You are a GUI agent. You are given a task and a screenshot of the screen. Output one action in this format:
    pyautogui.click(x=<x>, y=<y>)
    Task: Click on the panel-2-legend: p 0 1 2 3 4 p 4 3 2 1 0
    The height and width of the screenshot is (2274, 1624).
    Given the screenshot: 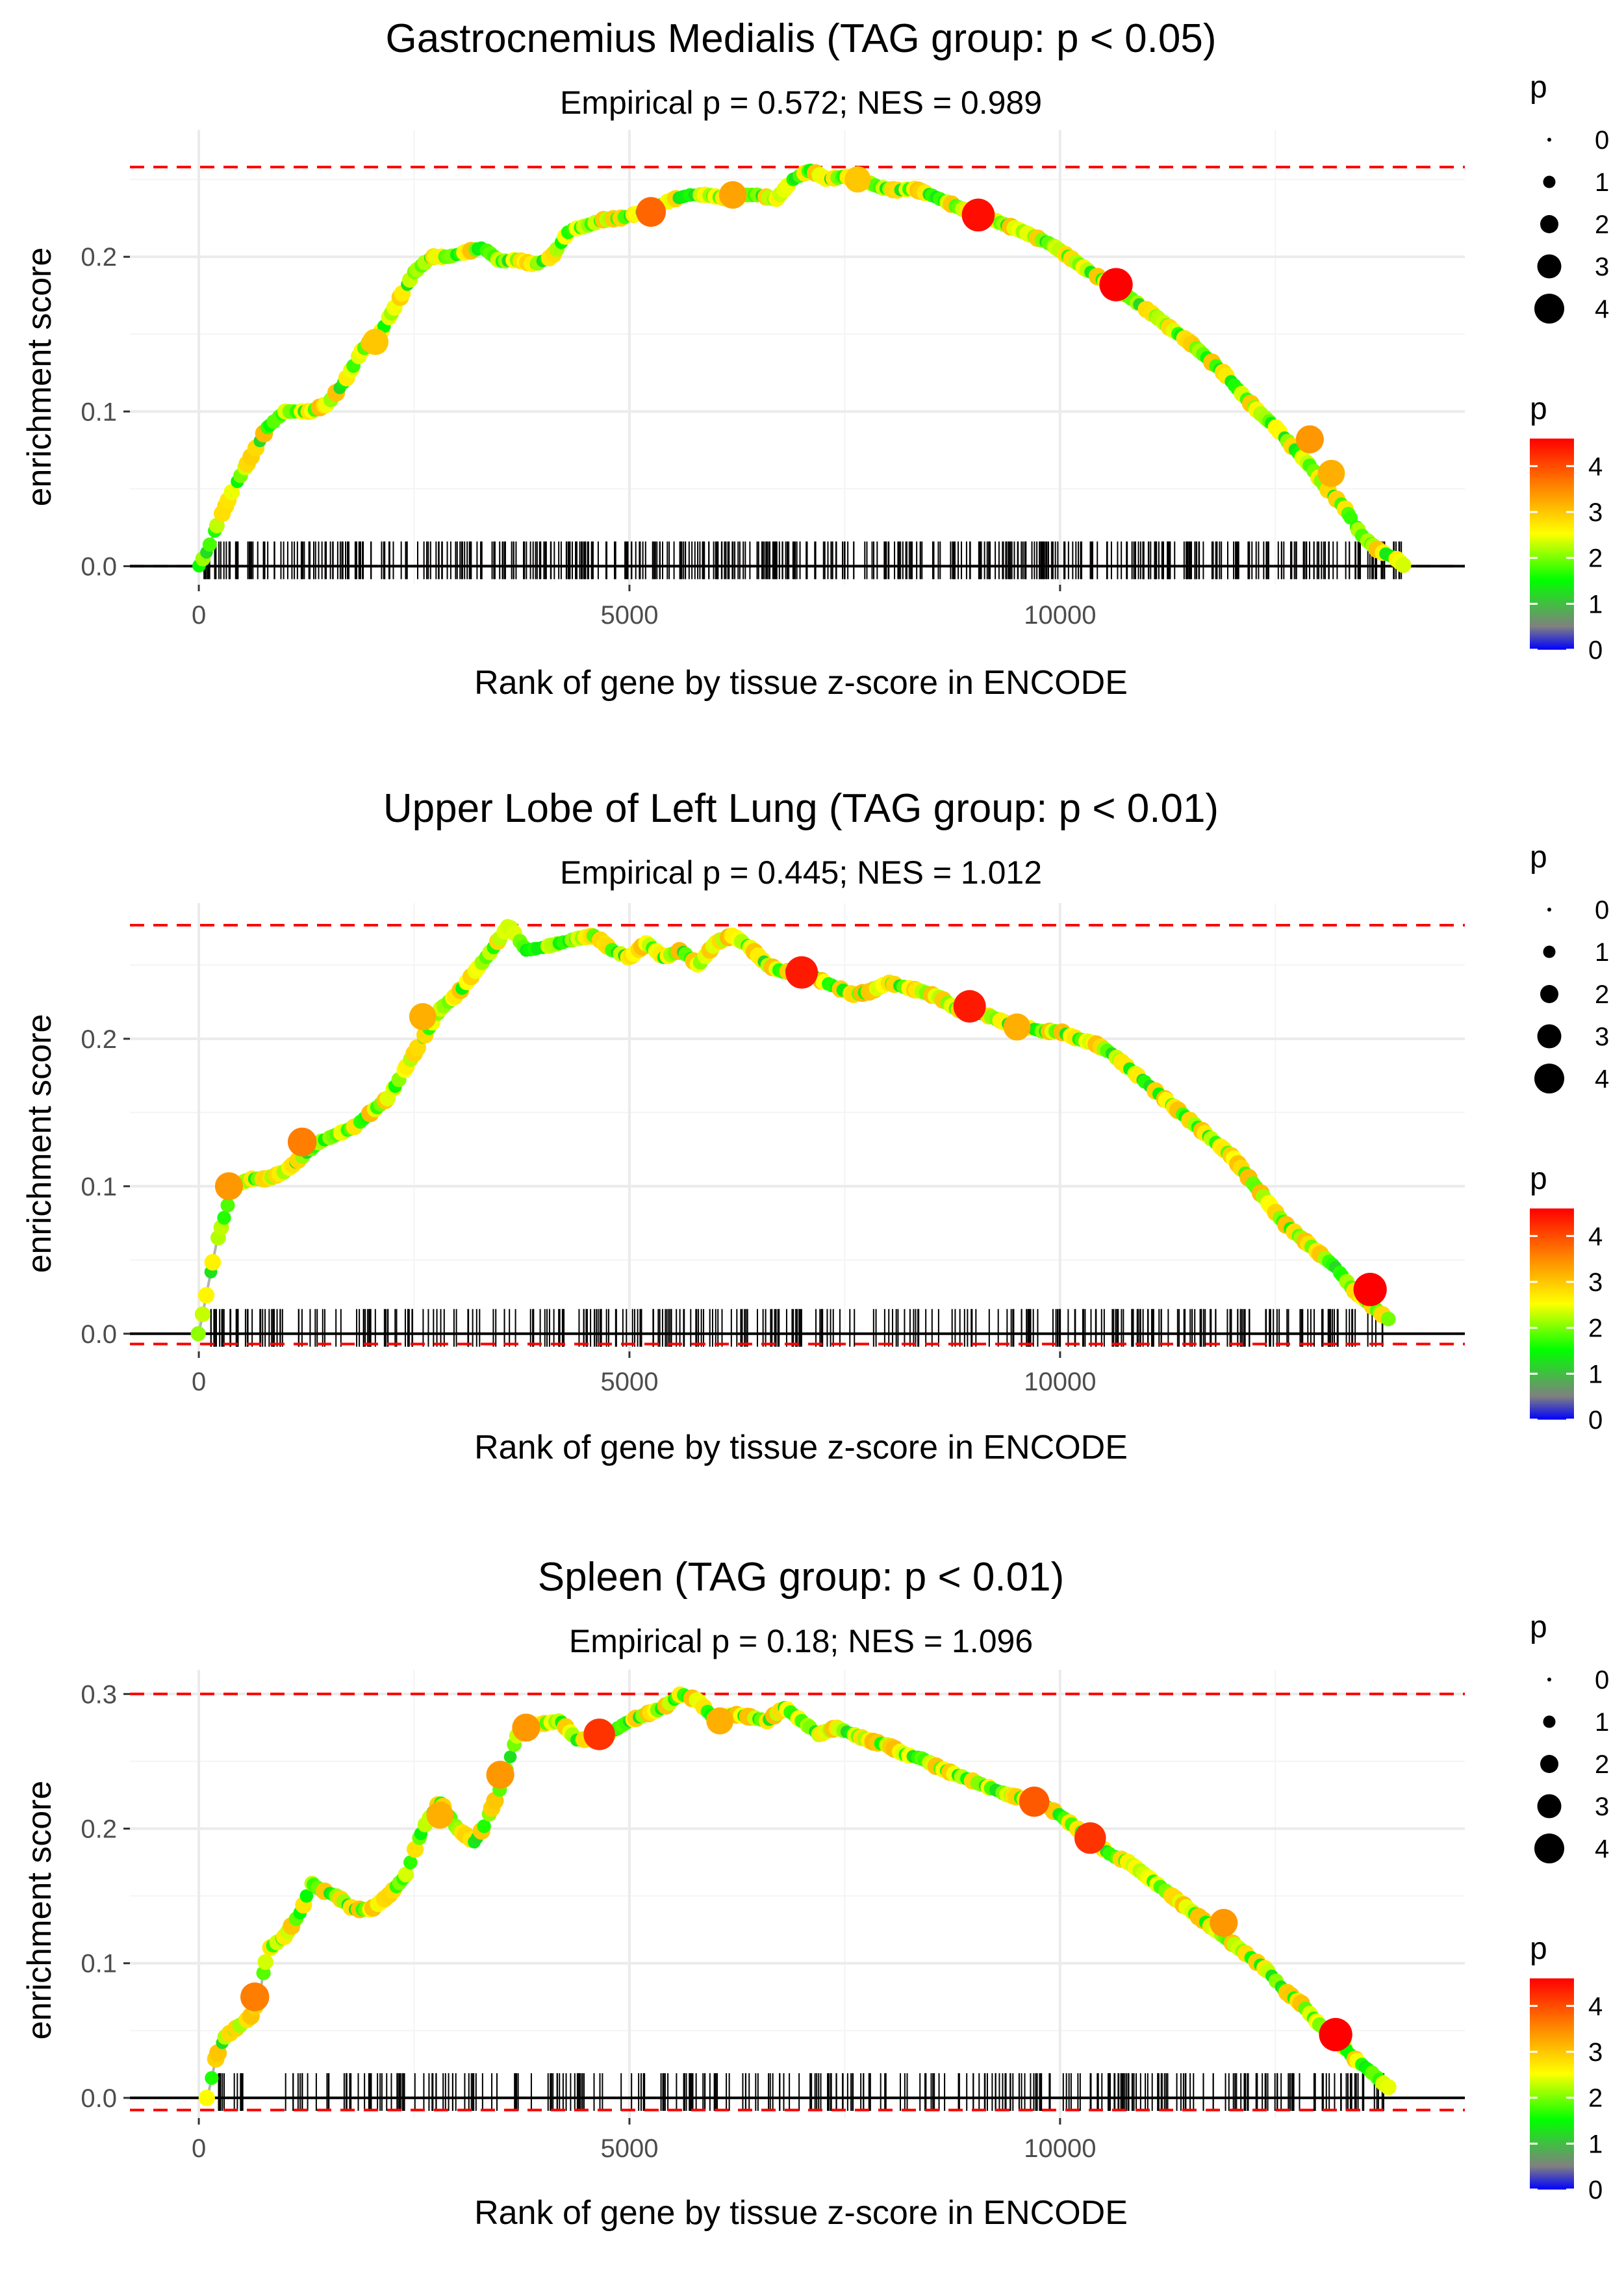 What is the action you would take?
    pyautogui.click(x=1569, y=1137)
    